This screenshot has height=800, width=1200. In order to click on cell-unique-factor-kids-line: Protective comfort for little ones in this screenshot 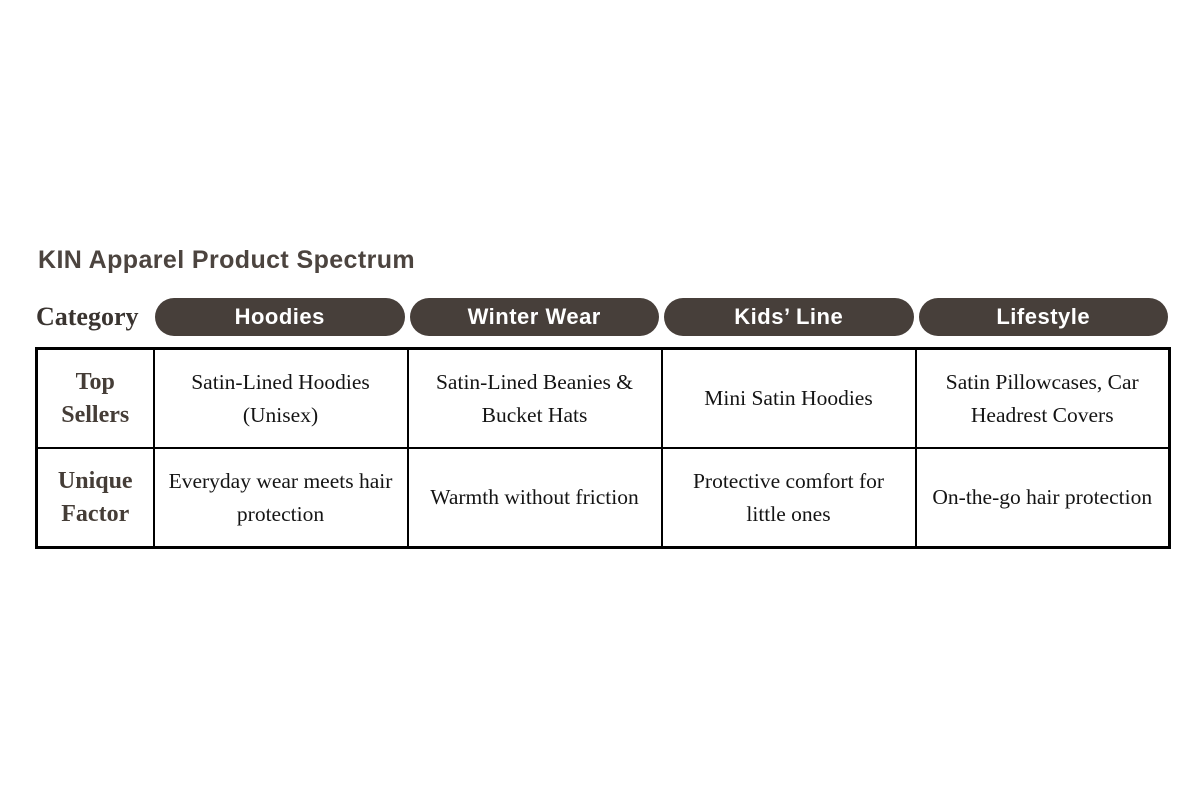, I will do `click(788, 498)`.